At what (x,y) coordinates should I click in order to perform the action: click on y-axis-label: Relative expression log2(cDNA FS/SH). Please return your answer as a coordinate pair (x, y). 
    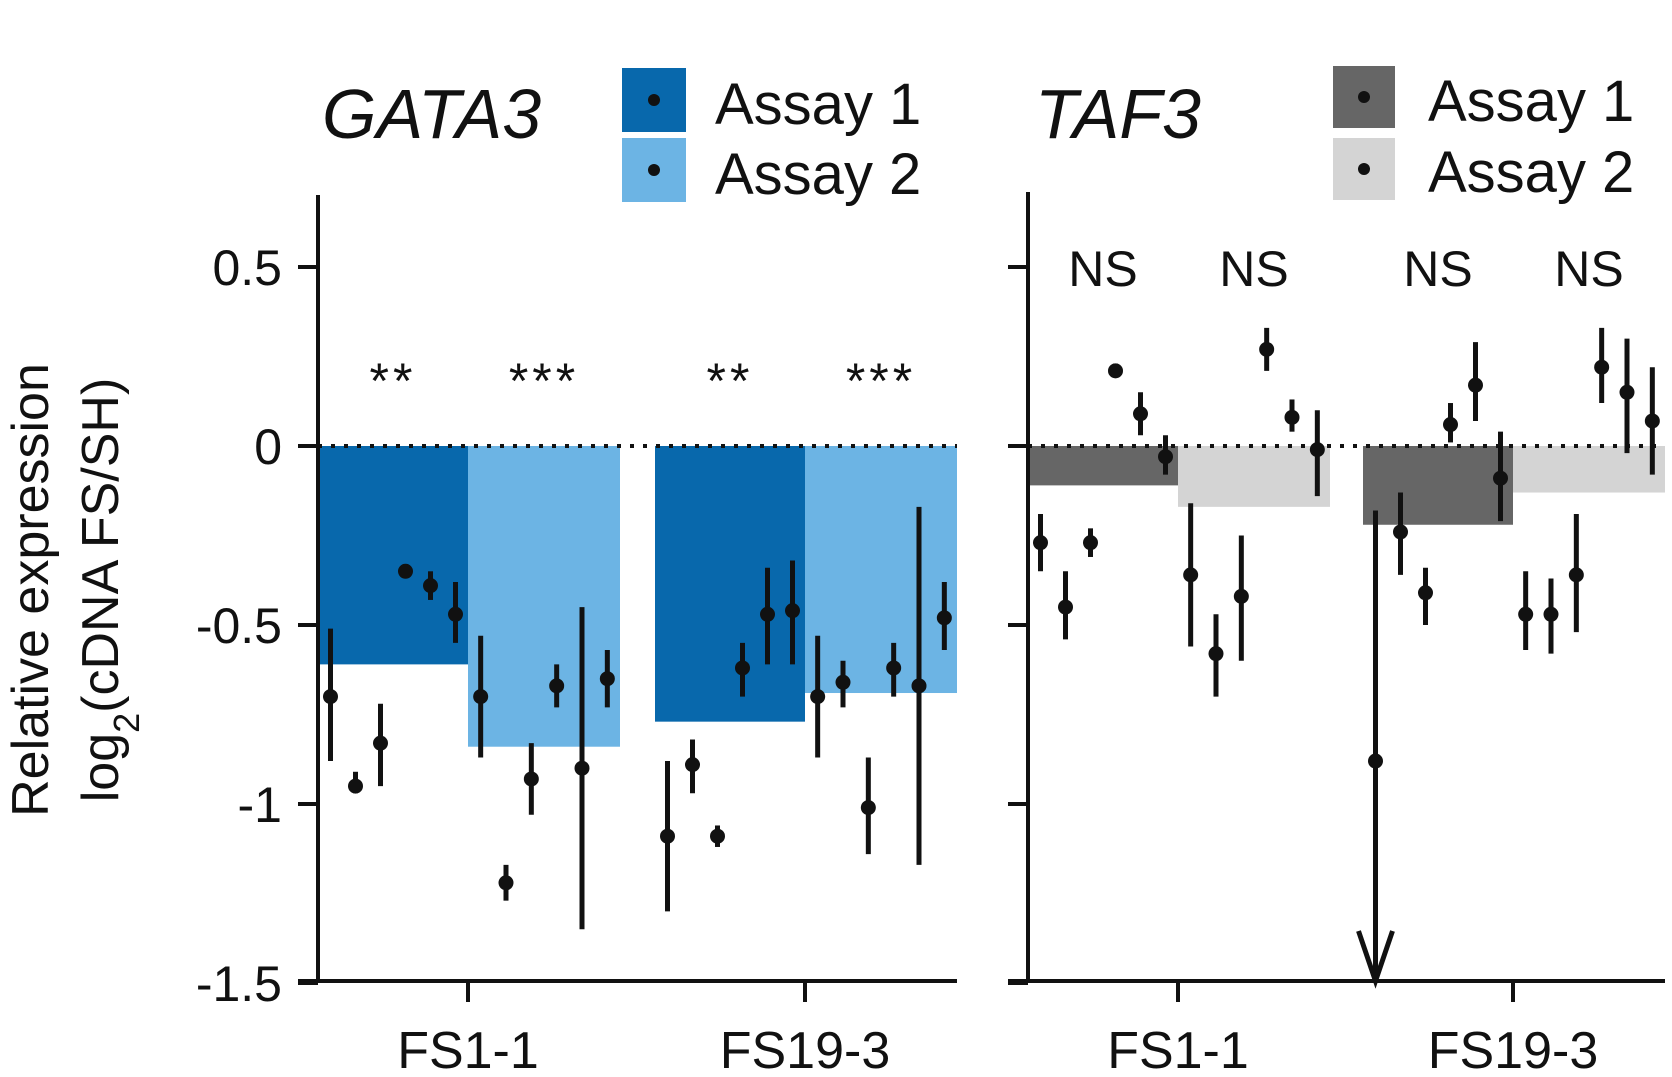
    Looking at the image, I should click on (74, 590).